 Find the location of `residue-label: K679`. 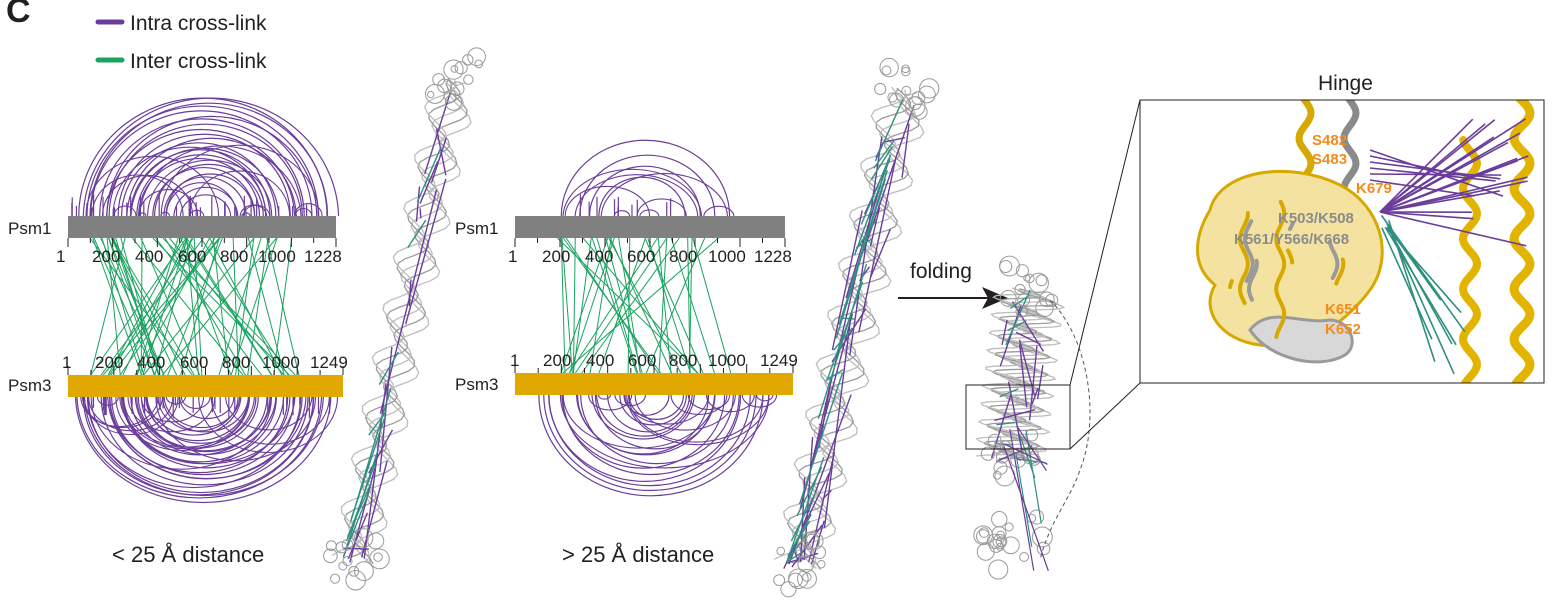

residue-label: K679 is located at coordinates (1374, 188).